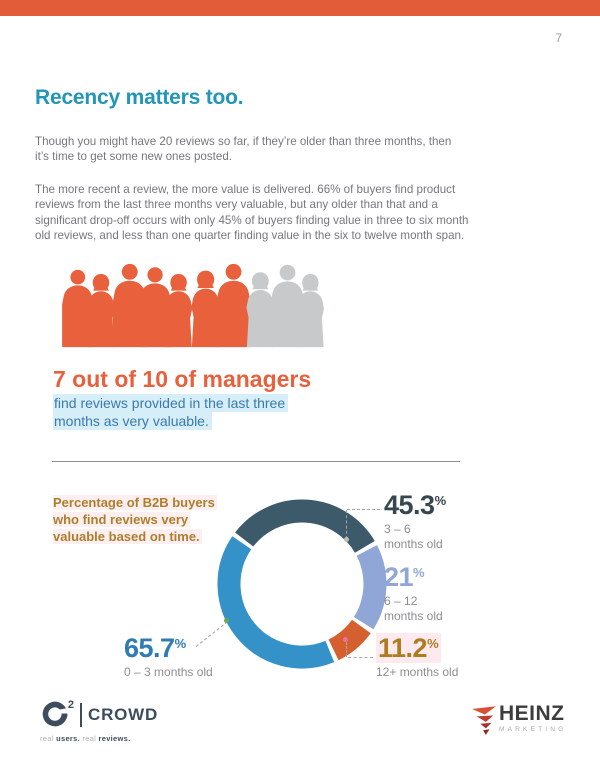 The height and width of the screenshot is (776, 600). I want to click on g2-logo-icon: 2, so click(57, 714).